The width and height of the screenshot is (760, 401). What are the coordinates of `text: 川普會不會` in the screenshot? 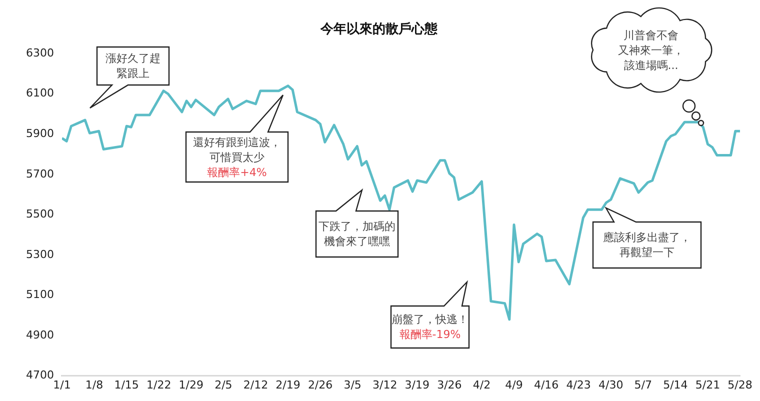 It's located at (651, 35).